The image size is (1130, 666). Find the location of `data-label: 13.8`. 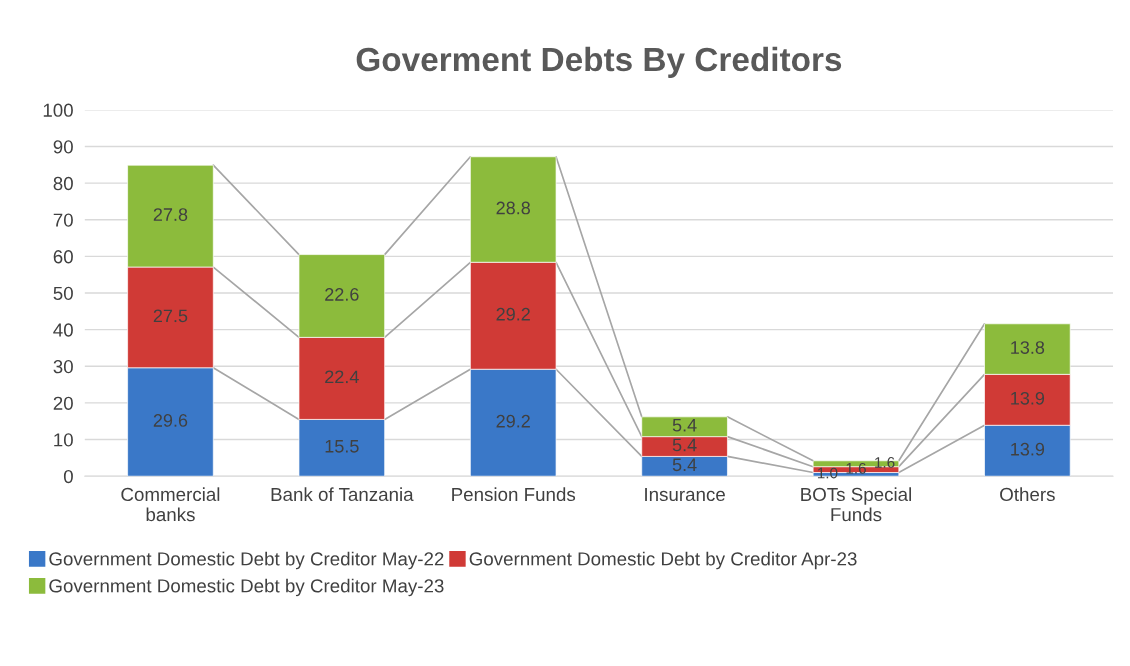

data-label: 13.8 is located at coordinates (1028, 347).